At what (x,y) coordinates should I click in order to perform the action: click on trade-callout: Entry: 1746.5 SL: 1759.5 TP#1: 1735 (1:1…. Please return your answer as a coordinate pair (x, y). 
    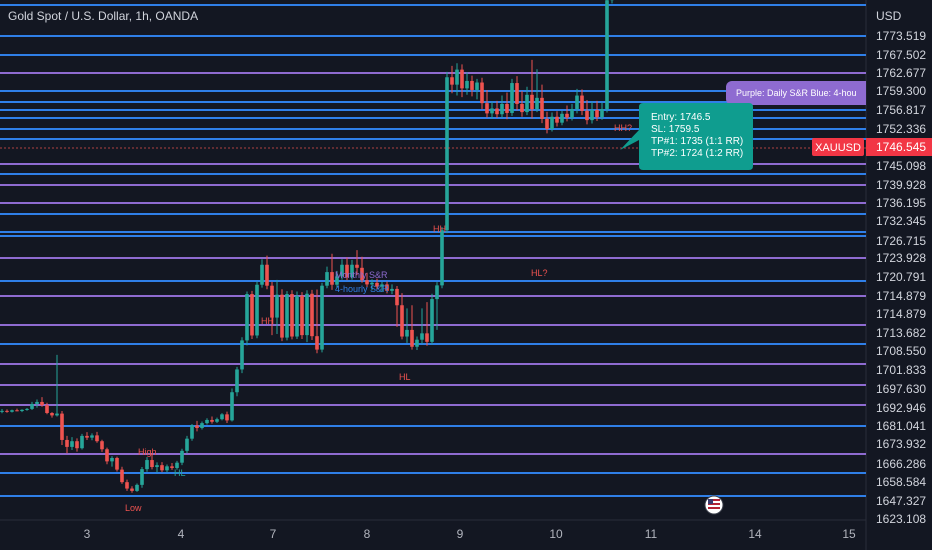
    Looking at the image, I should click on (686, 136).